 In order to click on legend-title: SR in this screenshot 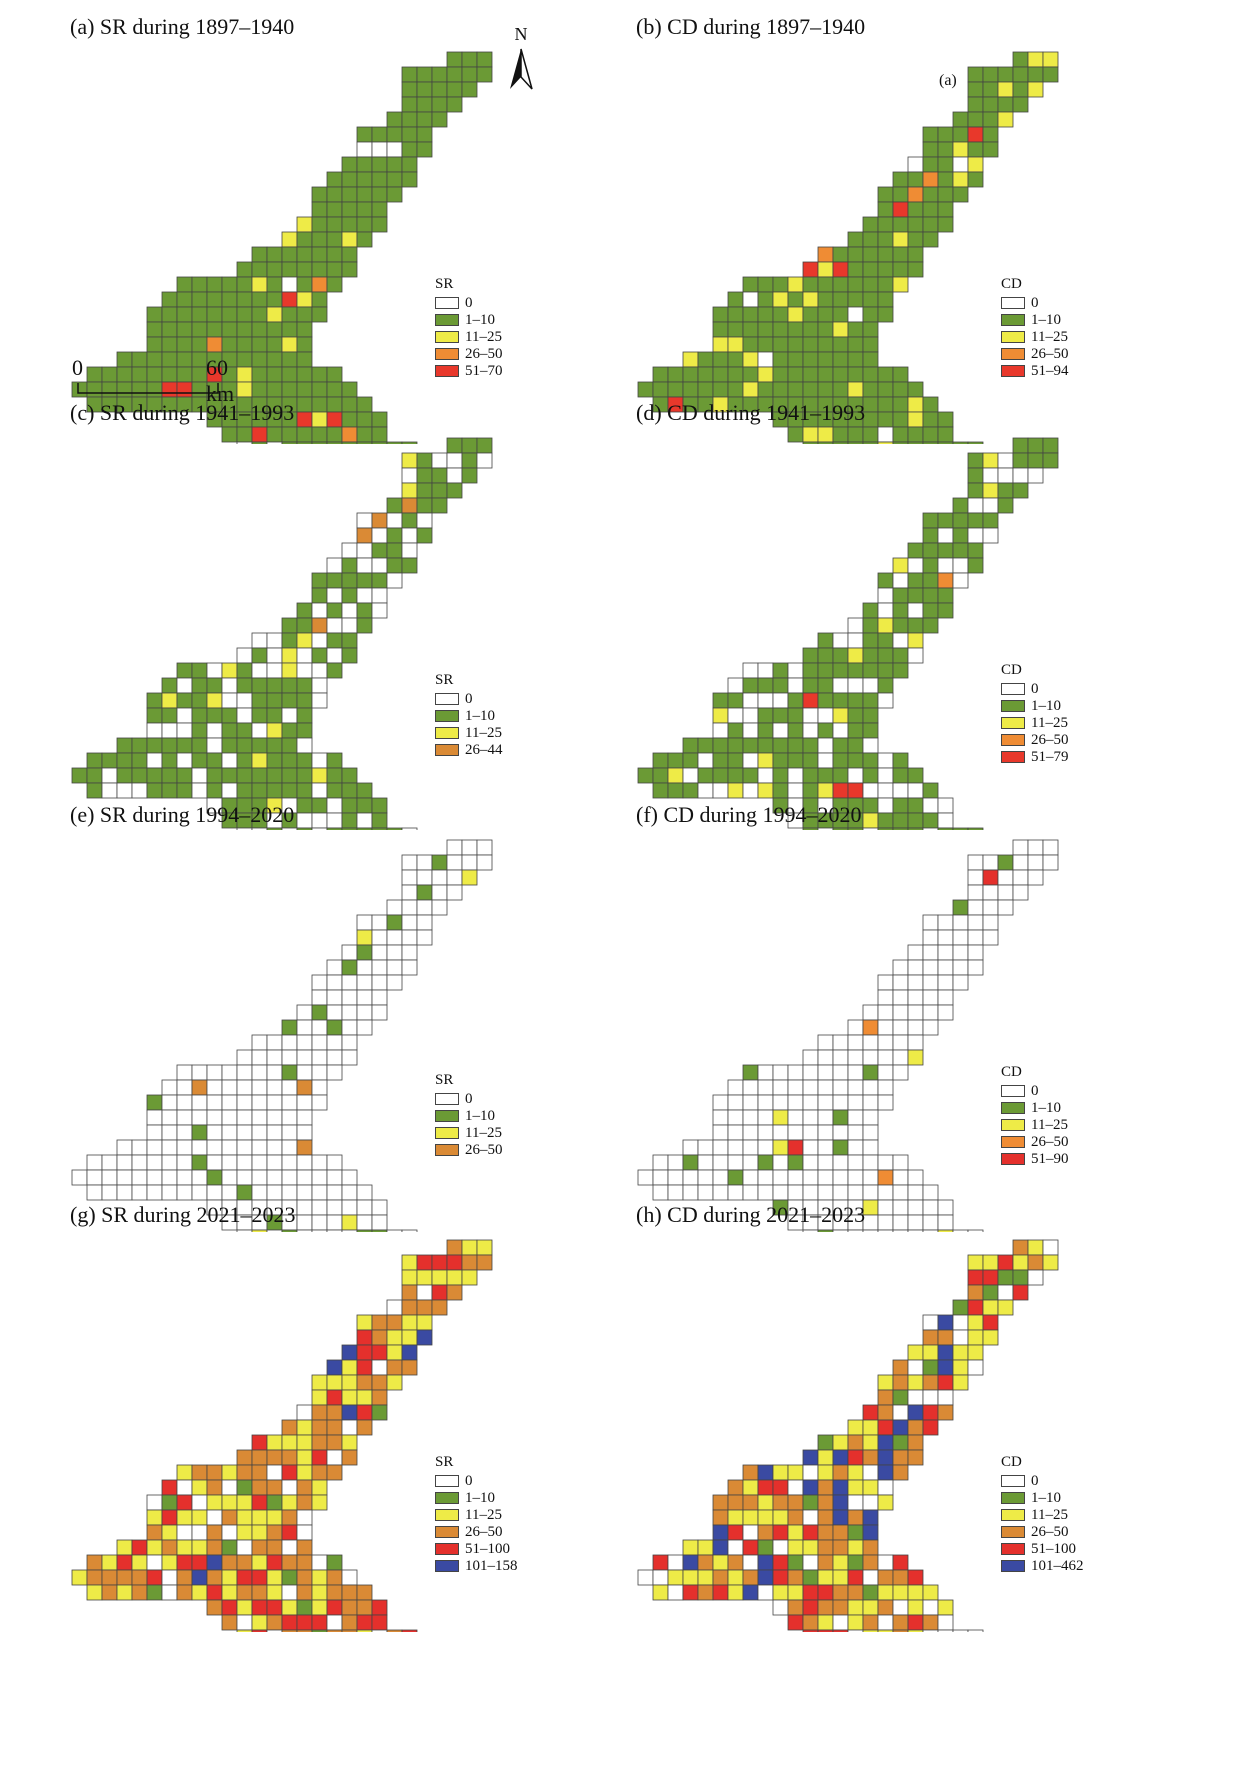, I will do `click(444, 284)`.